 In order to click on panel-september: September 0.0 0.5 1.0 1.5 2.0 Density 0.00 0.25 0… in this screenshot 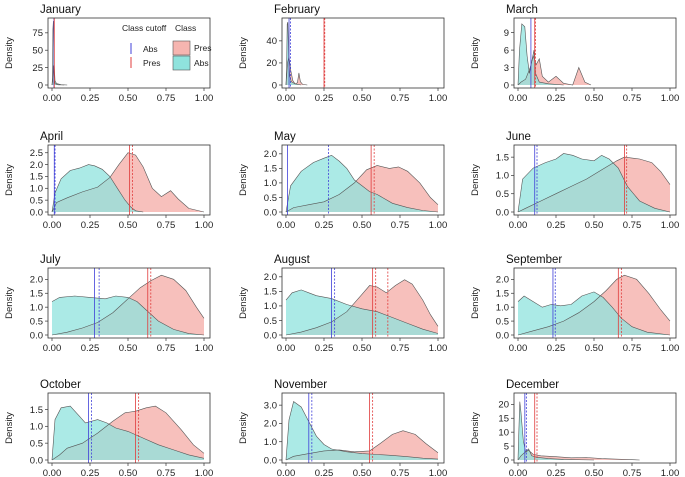, I will do `click(574, 304)`.